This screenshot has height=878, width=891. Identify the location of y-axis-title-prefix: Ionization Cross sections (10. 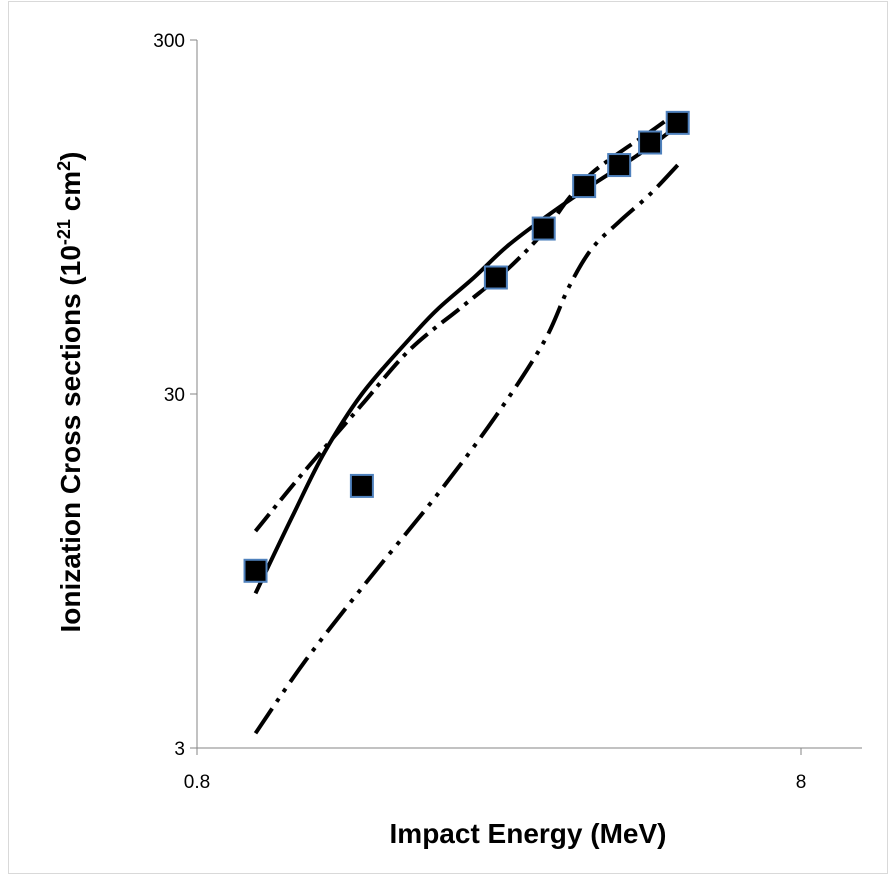
(70, 438).